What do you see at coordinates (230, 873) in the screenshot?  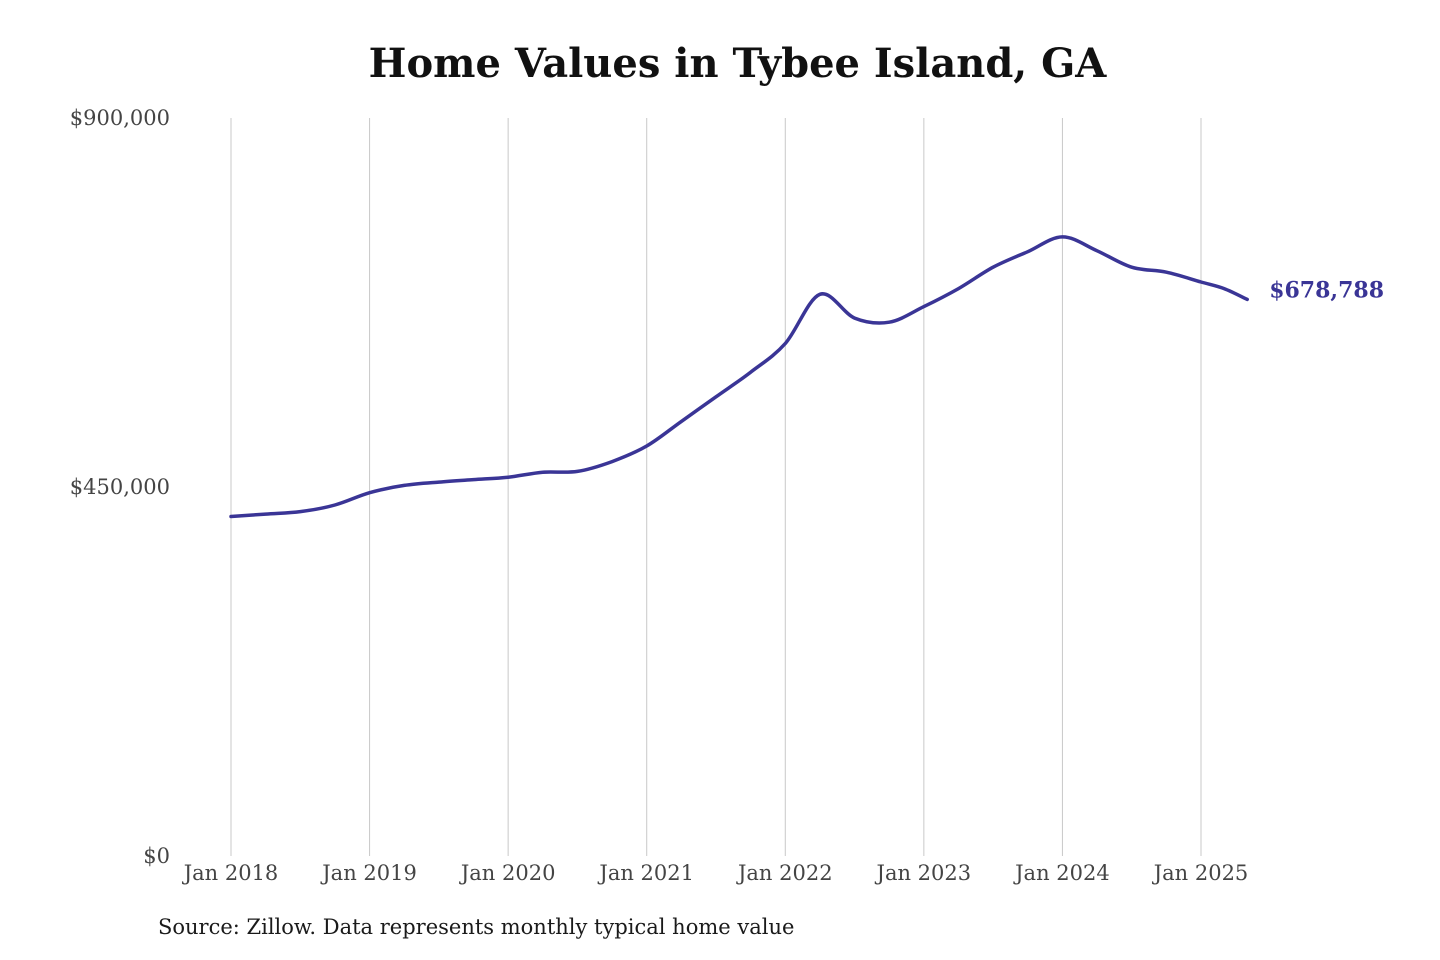 I see `x-tick-label: Jan 2018` at bounding box center [230, 873].